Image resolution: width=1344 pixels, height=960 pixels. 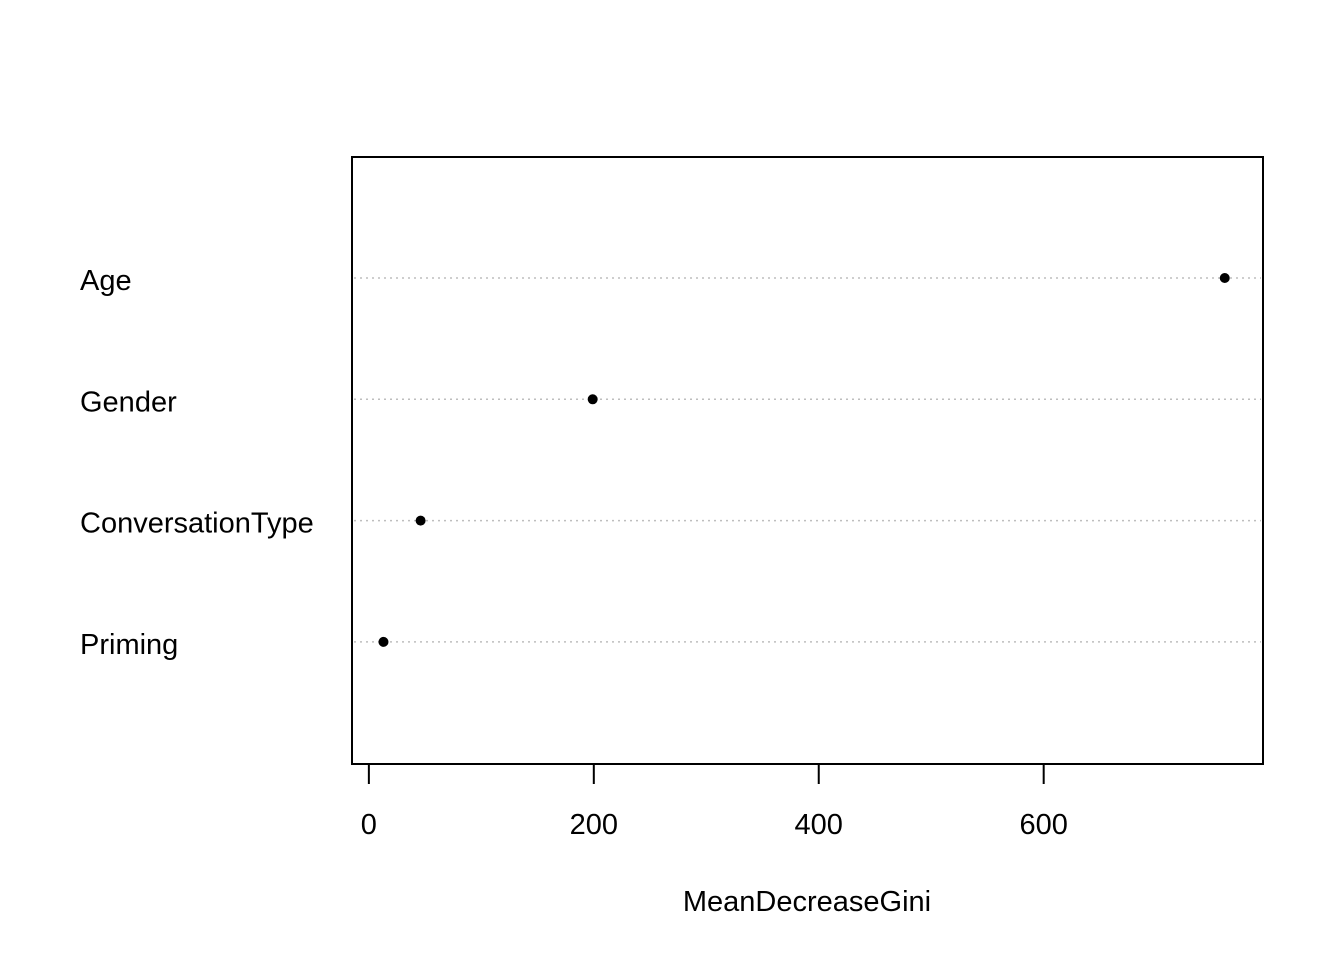 What do you see at coordinates (807, 902) in the screenshot?
I see `x-axis-title: MeanDecreaseGini` at bounding box center [807, 902].